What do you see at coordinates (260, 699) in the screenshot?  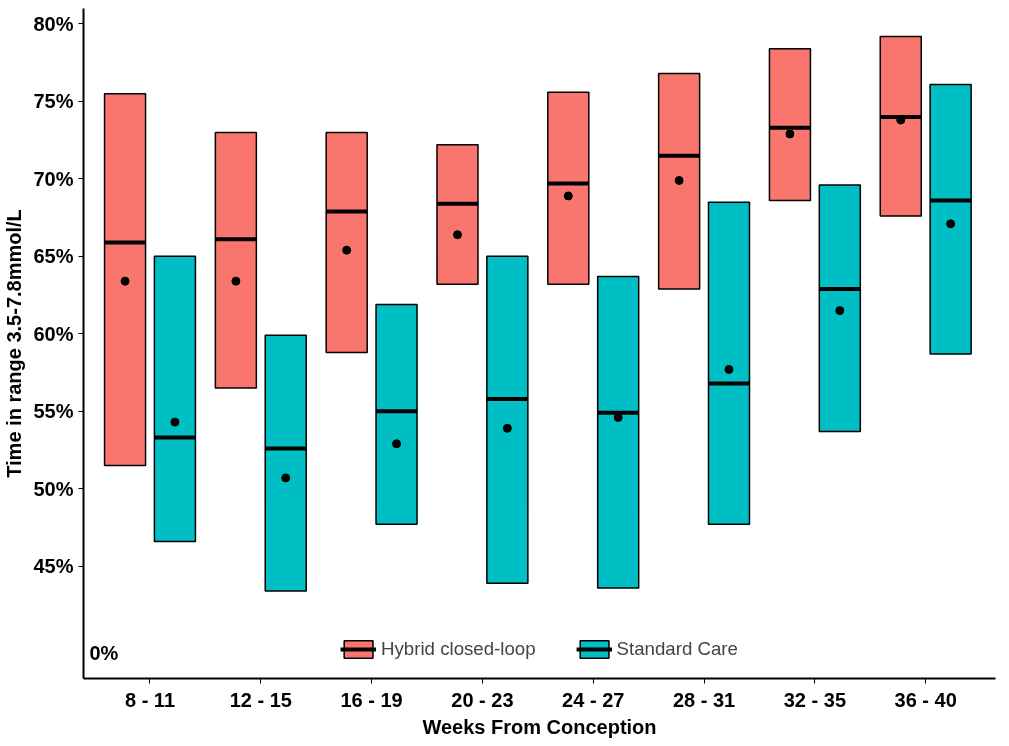 I see `x-tick-label: 12 - 15` at bounding box center [260, 699].